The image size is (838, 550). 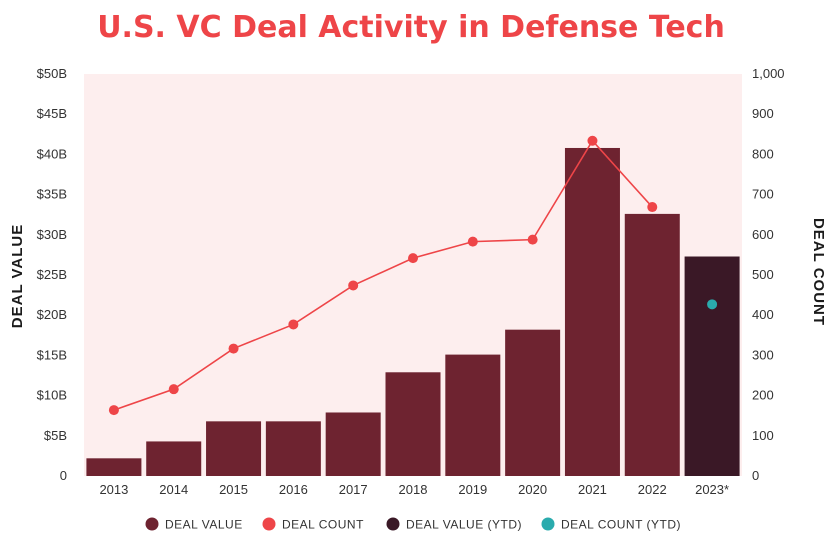 What do you see at coordinates (763, 354) in the screenshot?
I see `right-tick-label: 300` at bounding box center [763, 354].